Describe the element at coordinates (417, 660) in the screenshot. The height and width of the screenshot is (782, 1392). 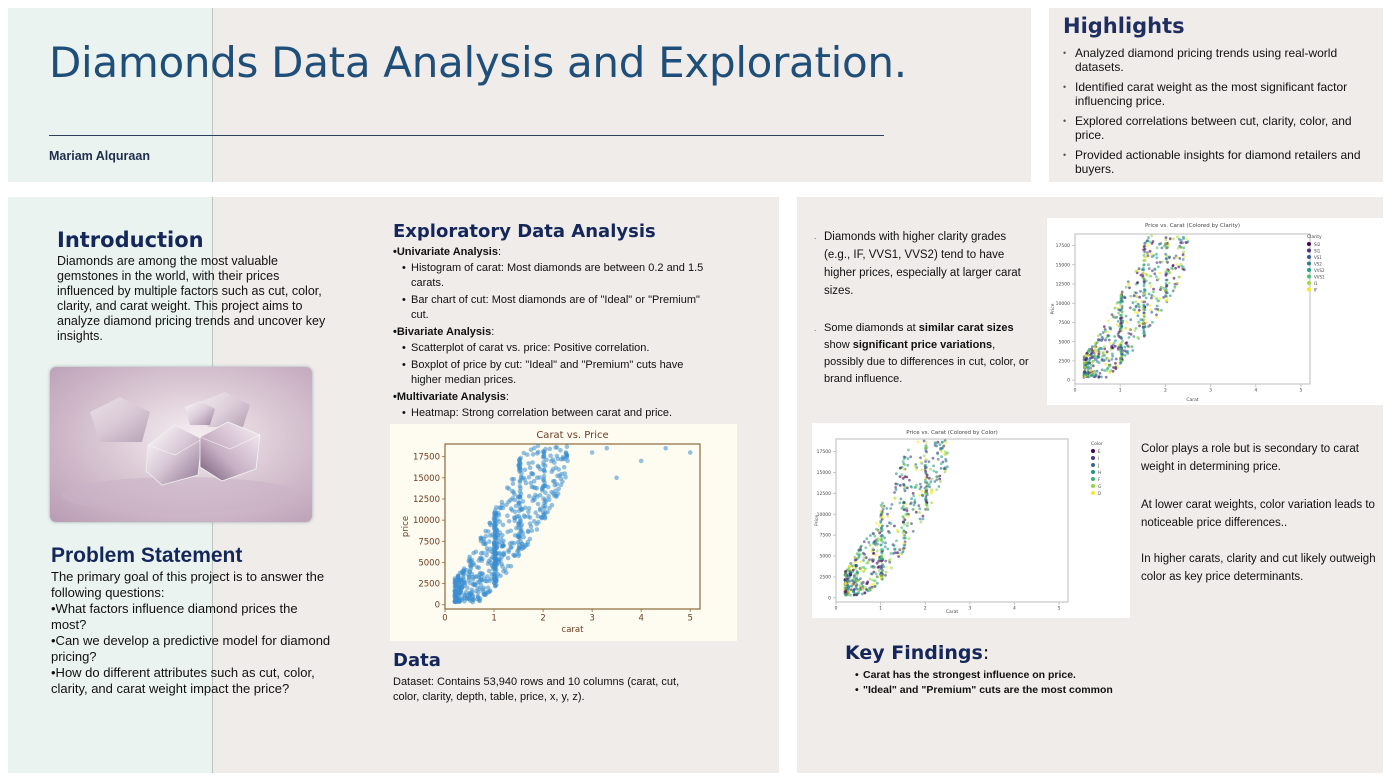
I see `data-title: Data` at that location.